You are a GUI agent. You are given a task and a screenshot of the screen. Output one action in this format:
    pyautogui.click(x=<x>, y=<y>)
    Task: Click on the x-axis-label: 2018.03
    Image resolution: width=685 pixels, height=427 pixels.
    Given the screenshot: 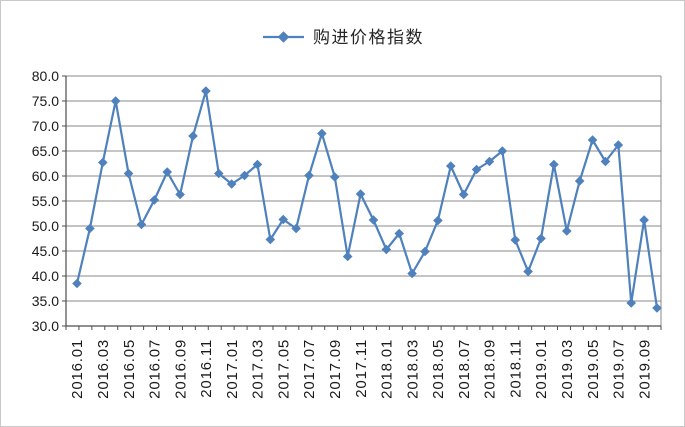 What is the action you would take?
    pyautogui.click(x=412, y=369)
    